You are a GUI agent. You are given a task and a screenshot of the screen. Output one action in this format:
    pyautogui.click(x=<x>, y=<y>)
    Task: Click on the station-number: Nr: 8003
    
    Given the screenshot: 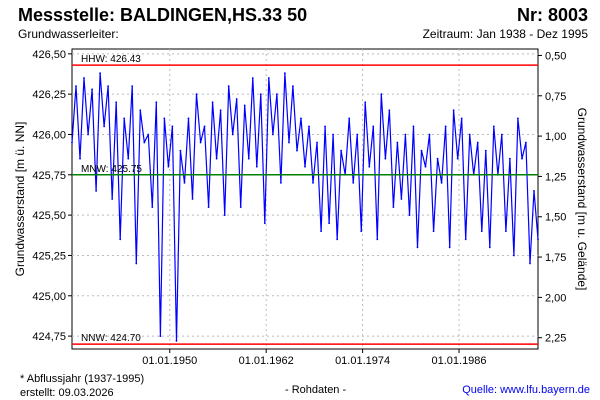 What is the action you would take?
    pyautogui.click(x=552, y=15)
    